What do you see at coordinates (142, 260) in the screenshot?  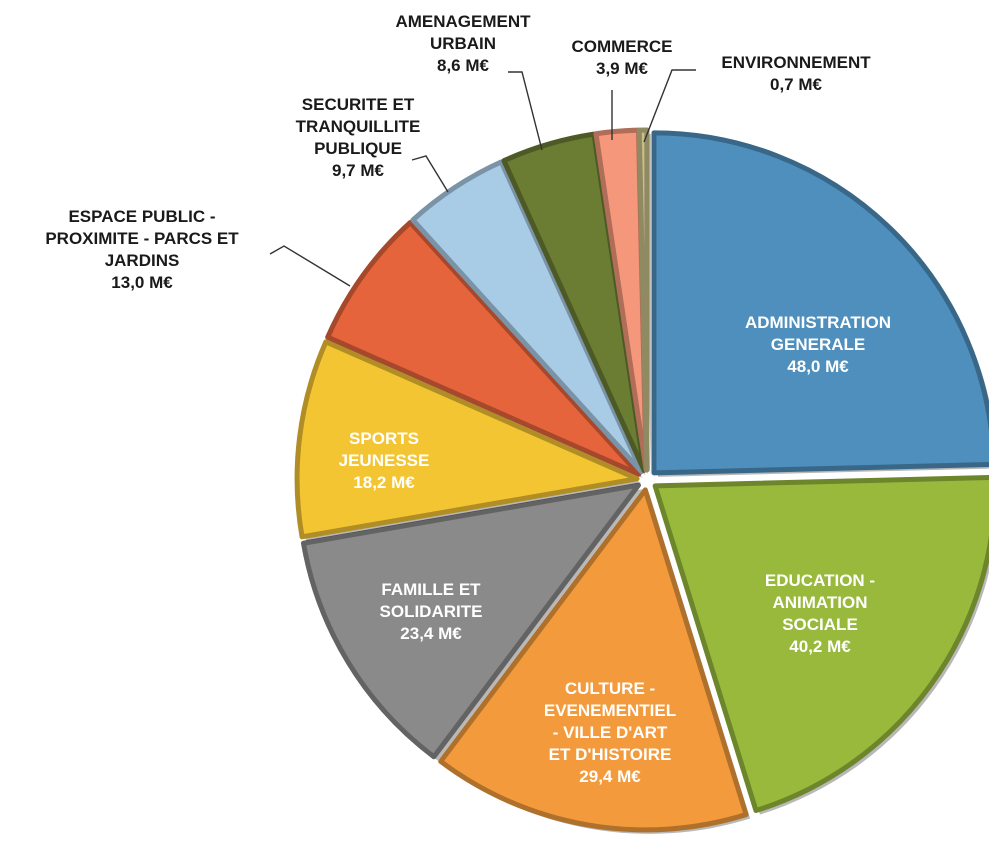 I see `slice-name-line: JARDINS` at bounding box center [142, 260].